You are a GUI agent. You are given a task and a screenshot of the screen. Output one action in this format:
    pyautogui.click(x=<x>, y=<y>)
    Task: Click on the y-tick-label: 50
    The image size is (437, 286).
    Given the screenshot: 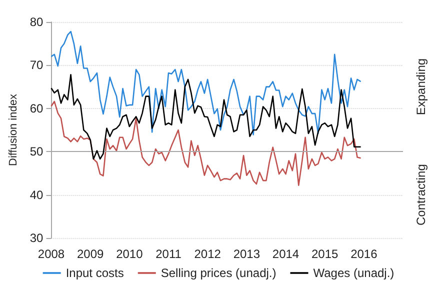 What is the action you would take?
    pyautogui.click(x=37, y=151)
    